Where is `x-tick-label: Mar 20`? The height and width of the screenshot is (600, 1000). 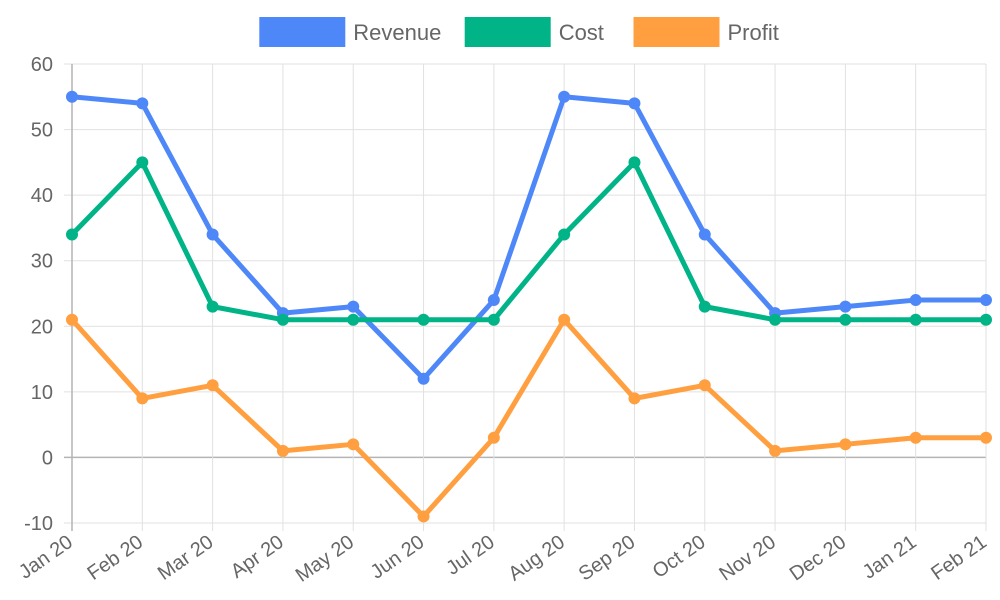 x-tick-label: Mar 20 is located at coordinates (186, 558).